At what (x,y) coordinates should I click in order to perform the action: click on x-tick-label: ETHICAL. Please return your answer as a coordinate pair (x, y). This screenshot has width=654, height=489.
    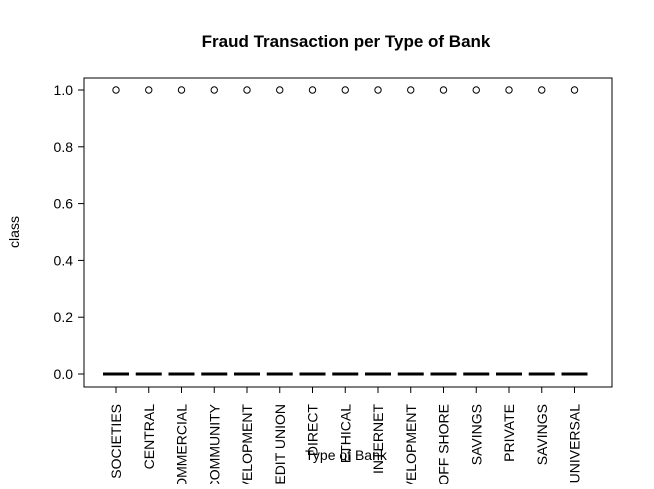
    Looking at the image, I should click on (345, 433).